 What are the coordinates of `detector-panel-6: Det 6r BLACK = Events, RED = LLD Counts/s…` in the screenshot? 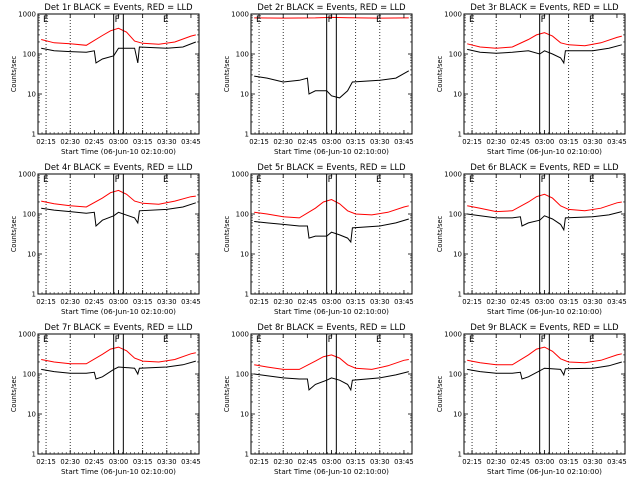 It's located at (531, 239).